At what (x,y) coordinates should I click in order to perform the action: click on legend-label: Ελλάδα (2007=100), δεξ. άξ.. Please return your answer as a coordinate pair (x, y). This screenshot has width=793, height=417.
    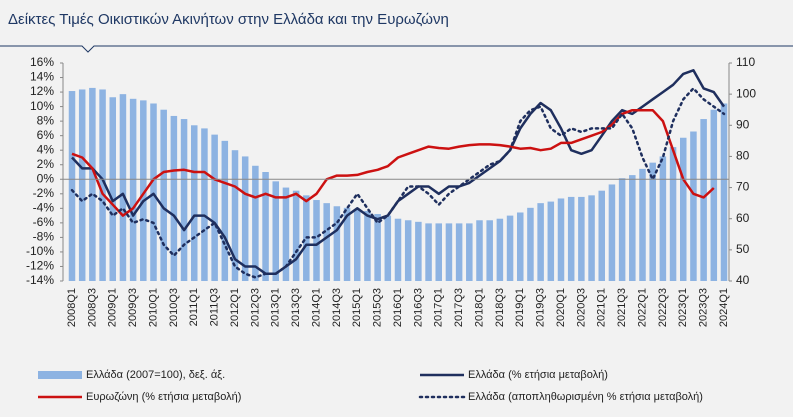
    Looking at the image, I should click on (155, 375).